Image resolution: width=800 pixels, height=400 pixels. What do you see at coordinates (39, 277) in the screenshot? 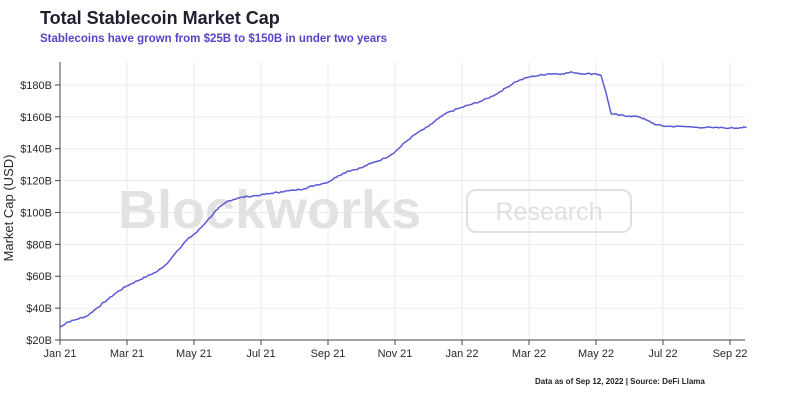
I see `y-tick-label: $60B` at bounding box center [39, 277].